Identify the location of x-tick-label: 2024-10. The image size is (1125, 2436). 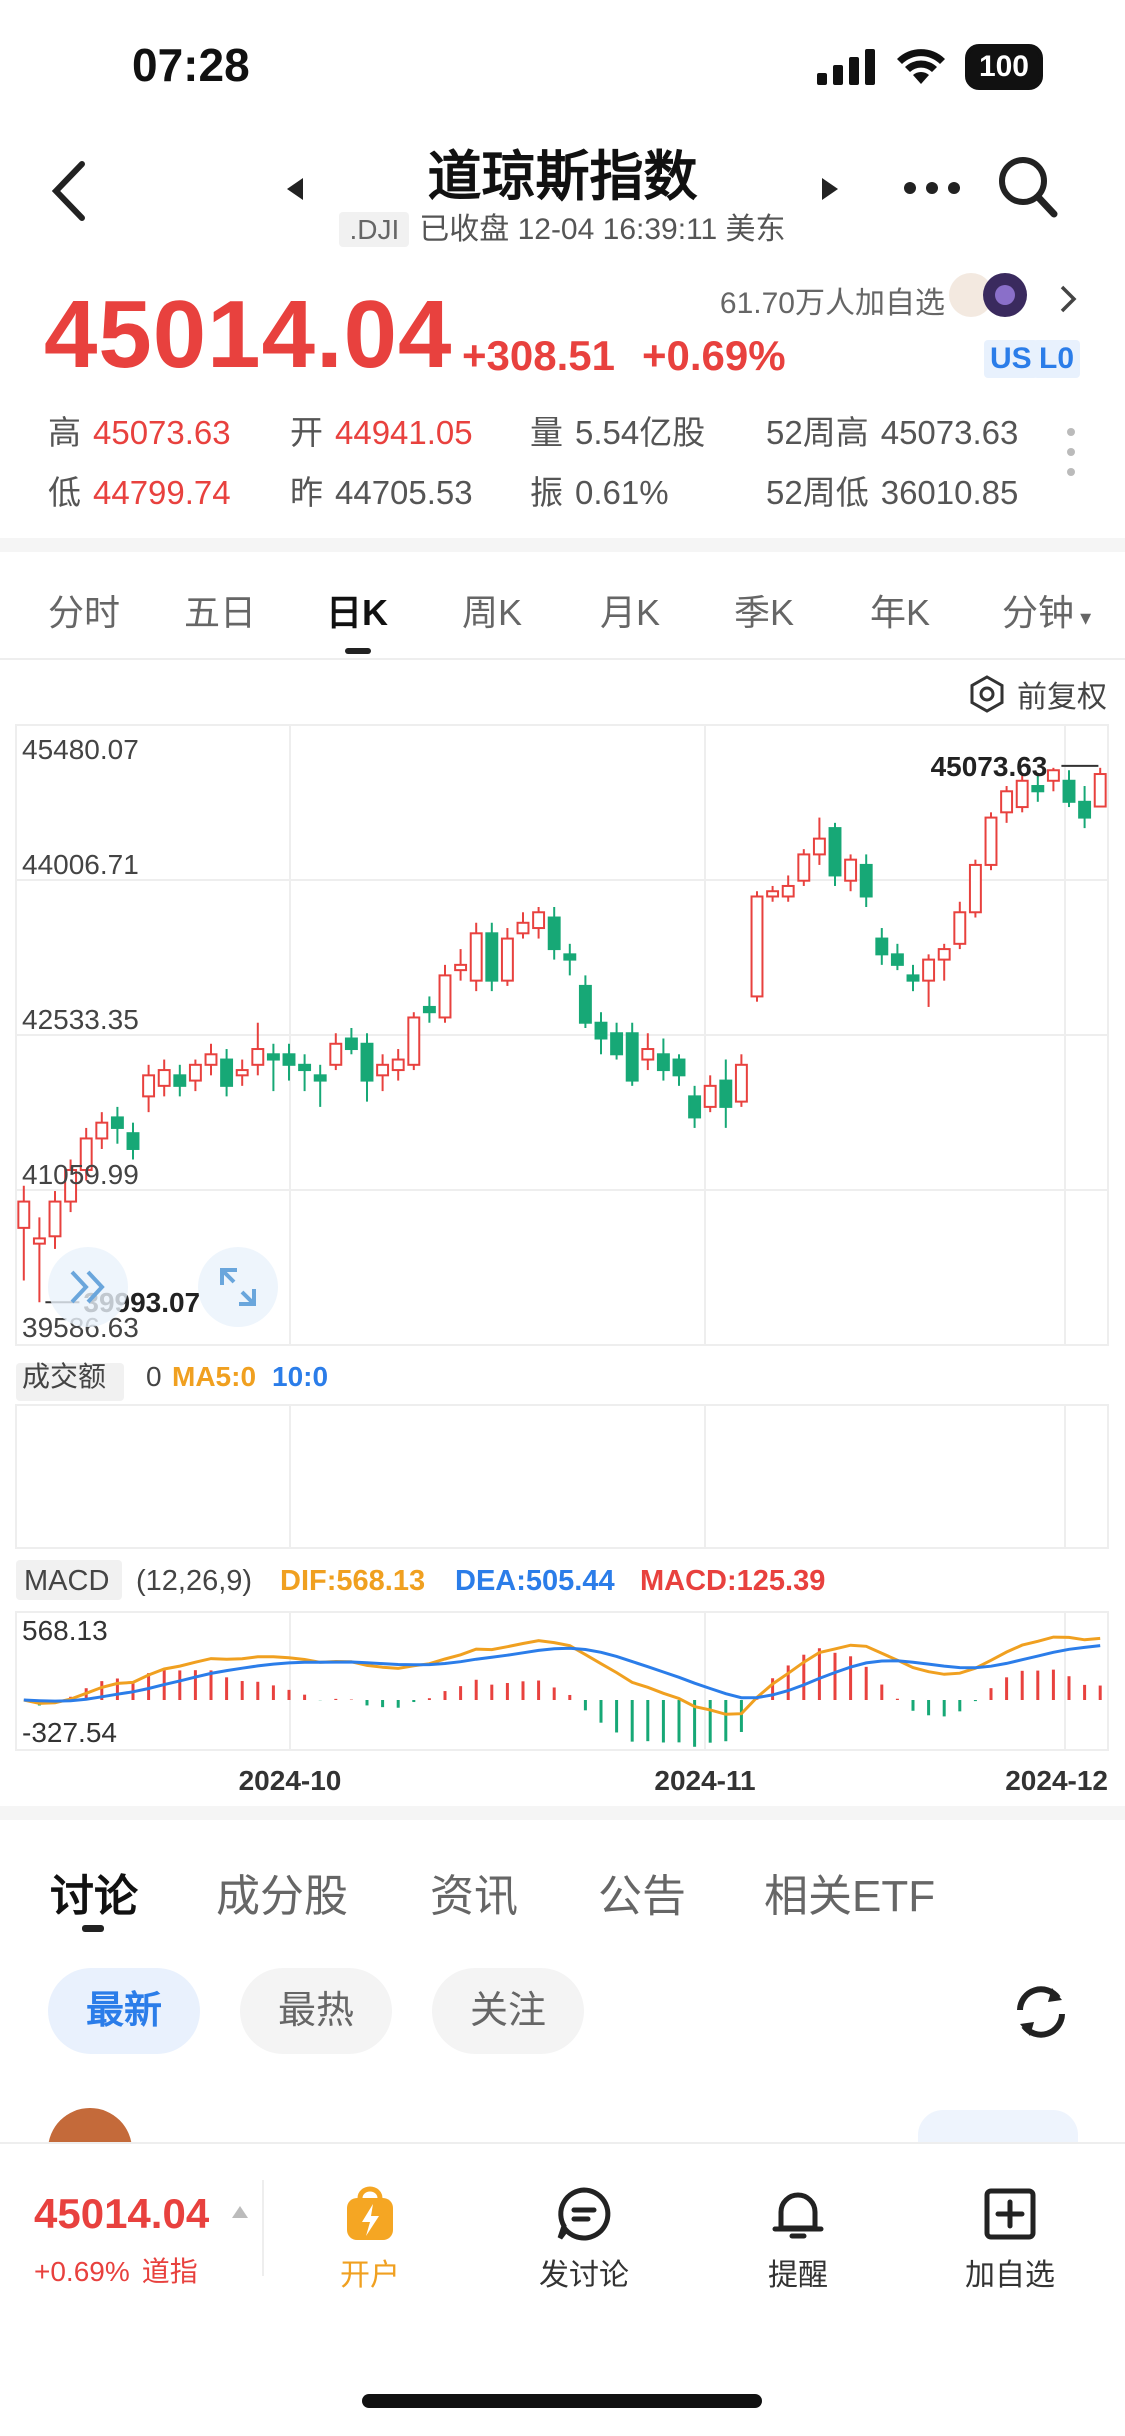
(290, 1780).